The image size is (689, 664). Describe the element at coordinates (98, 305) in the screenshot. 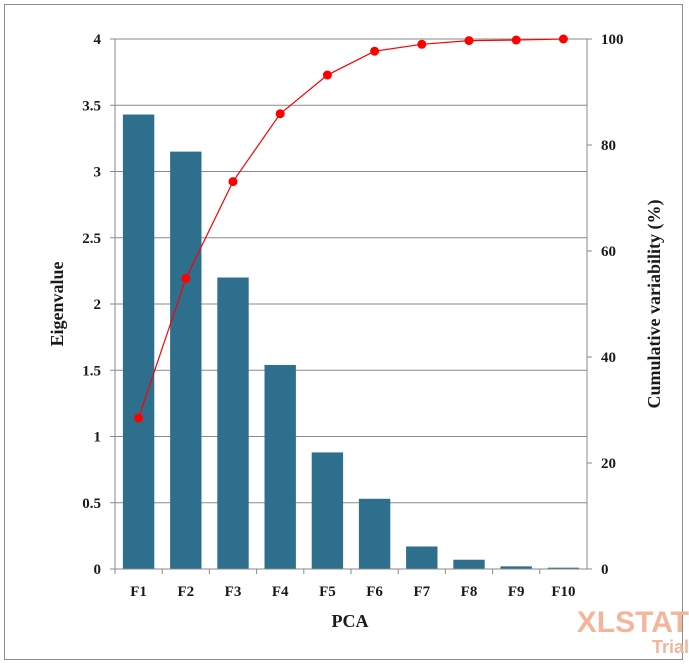

I see `y-tick-label: 2` at that location.